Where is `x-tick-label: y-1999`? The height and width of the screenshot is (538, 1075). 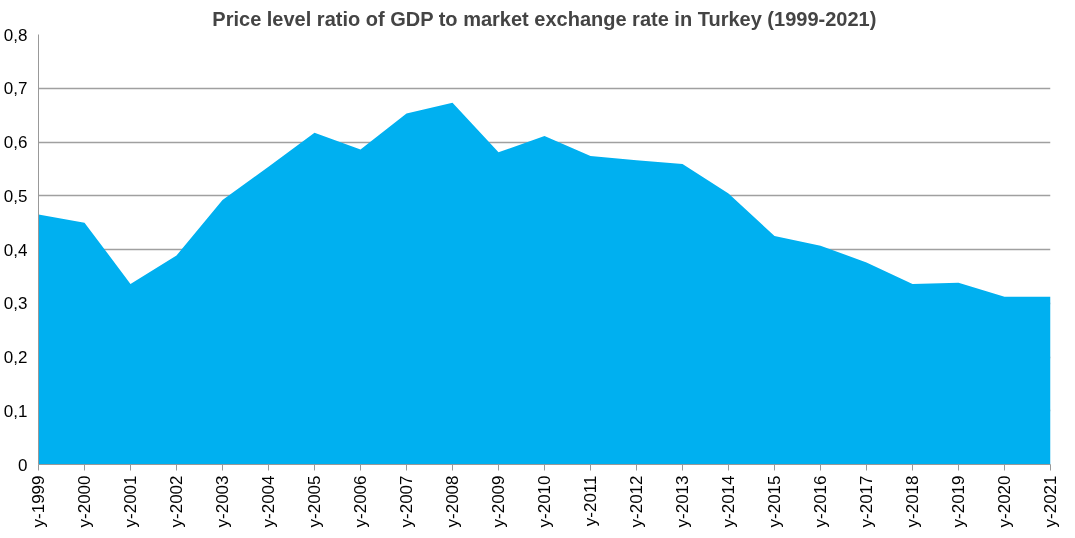 x-tick-label: y-1999 is located at coordinates (38, 501).